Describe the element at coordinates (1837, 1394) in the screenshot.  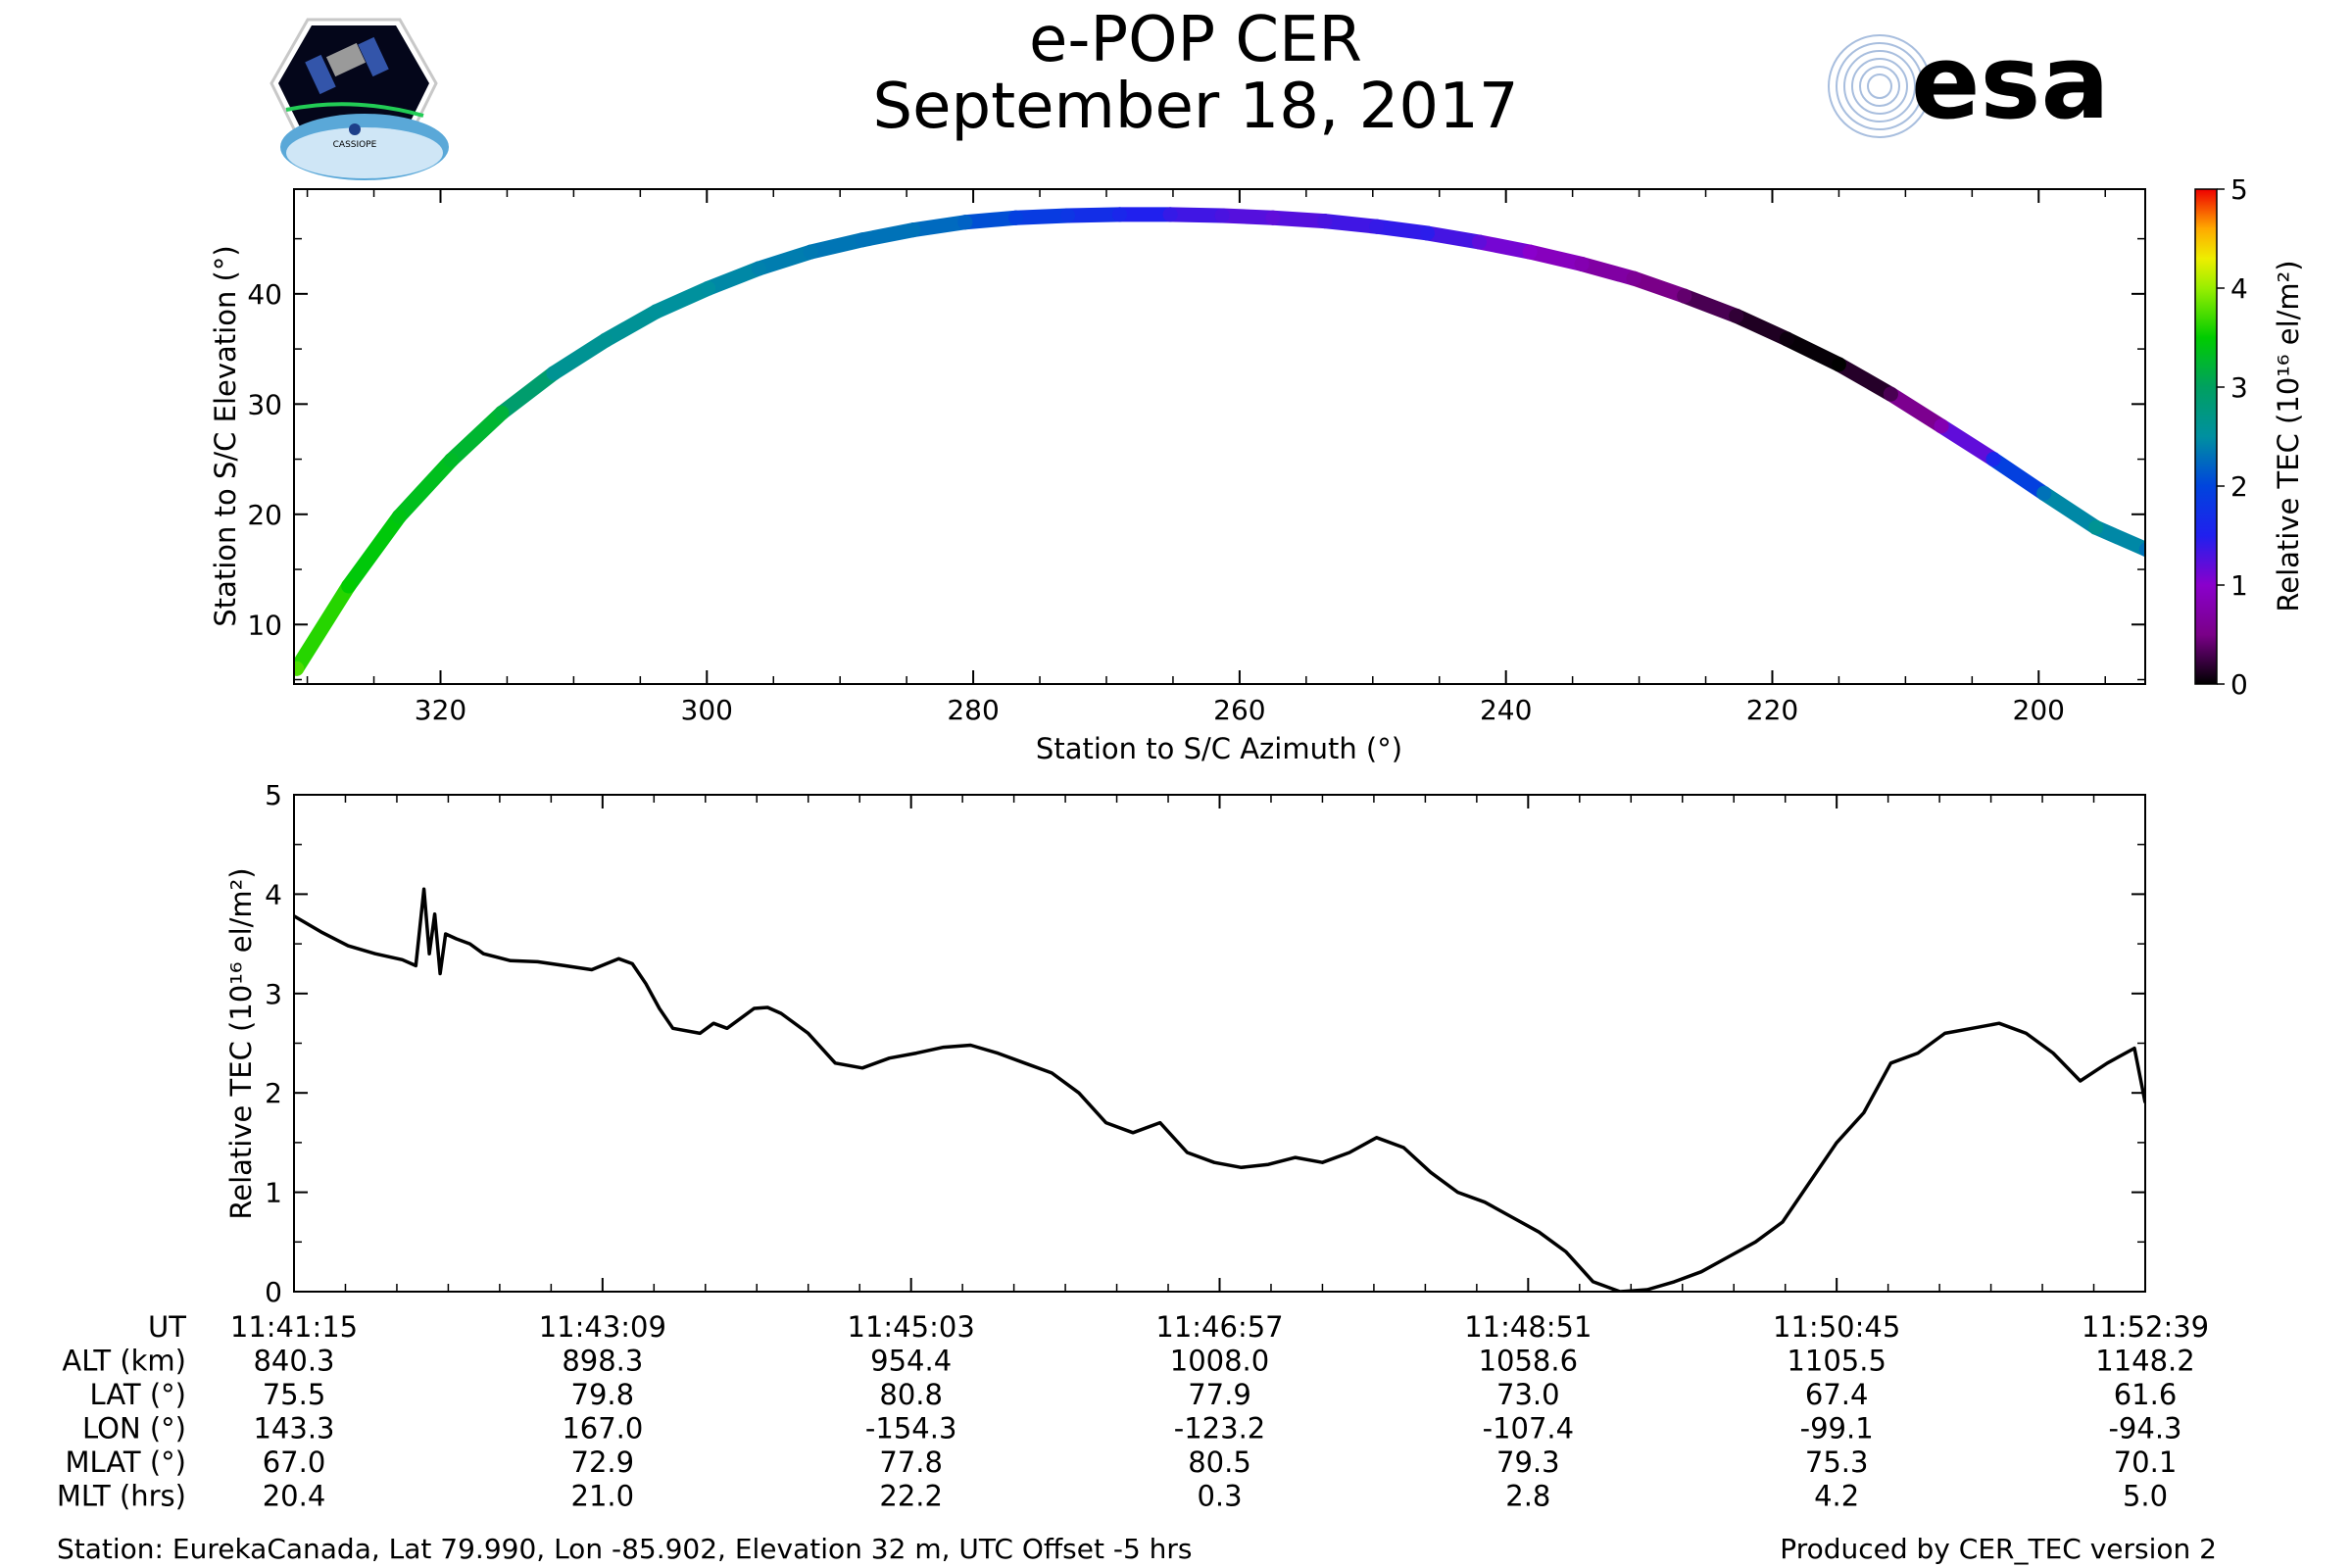
I see `table-cell: 67.4` at that location.